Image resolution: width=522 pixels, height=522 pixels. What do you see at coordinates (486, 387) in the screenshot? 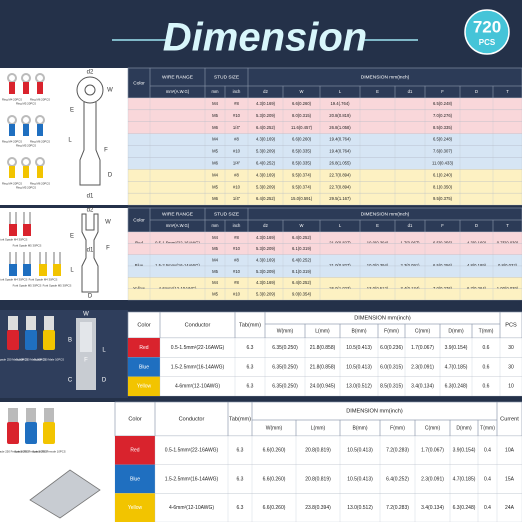
I see `cell-text: 0.6` at bounding box center [486, 387].